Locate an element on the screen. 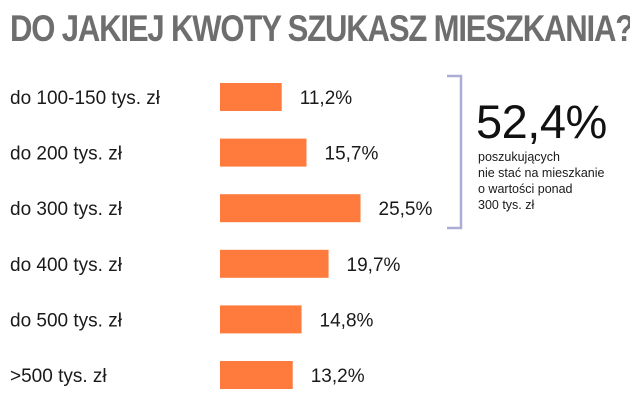 The height and width of the screenshot is (408, 630). category-label: >500 tys. zł is located at coordinates (58, 376).